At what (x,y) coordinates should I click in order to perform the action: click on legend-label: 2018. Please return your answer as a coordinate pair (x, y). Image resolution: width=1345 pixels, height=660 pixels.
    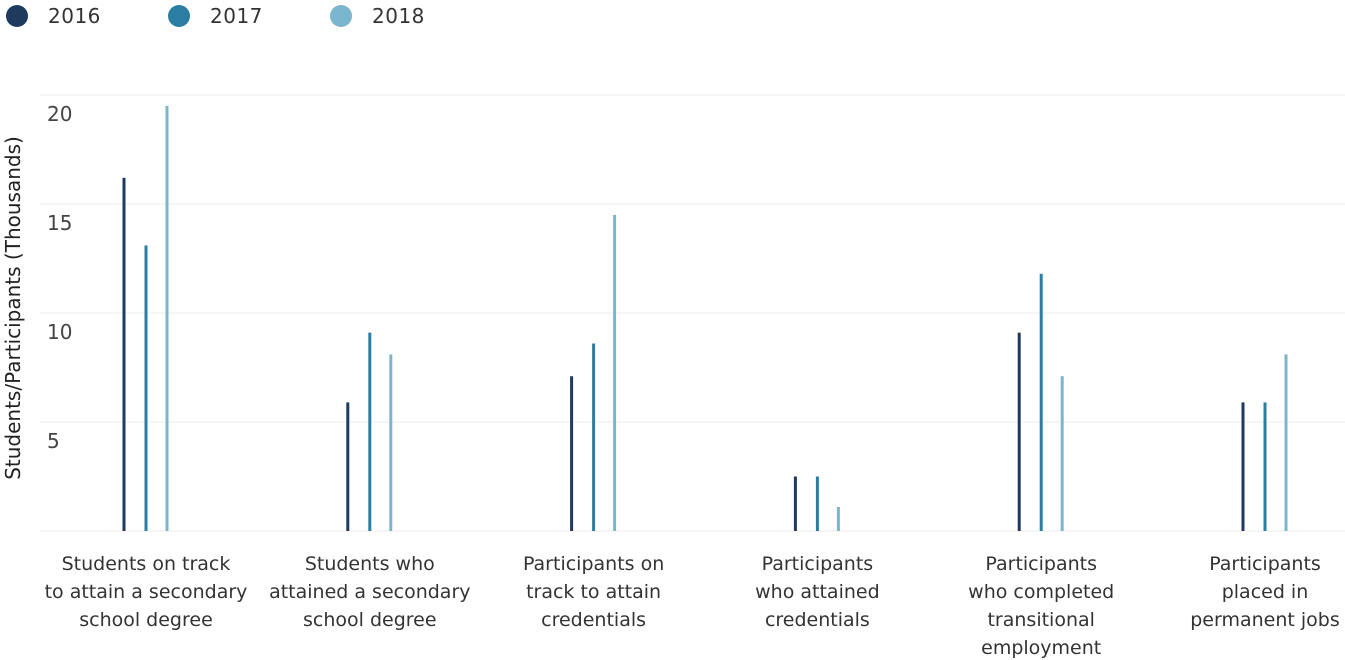
    Looking at the image, I should click on (398, 16).